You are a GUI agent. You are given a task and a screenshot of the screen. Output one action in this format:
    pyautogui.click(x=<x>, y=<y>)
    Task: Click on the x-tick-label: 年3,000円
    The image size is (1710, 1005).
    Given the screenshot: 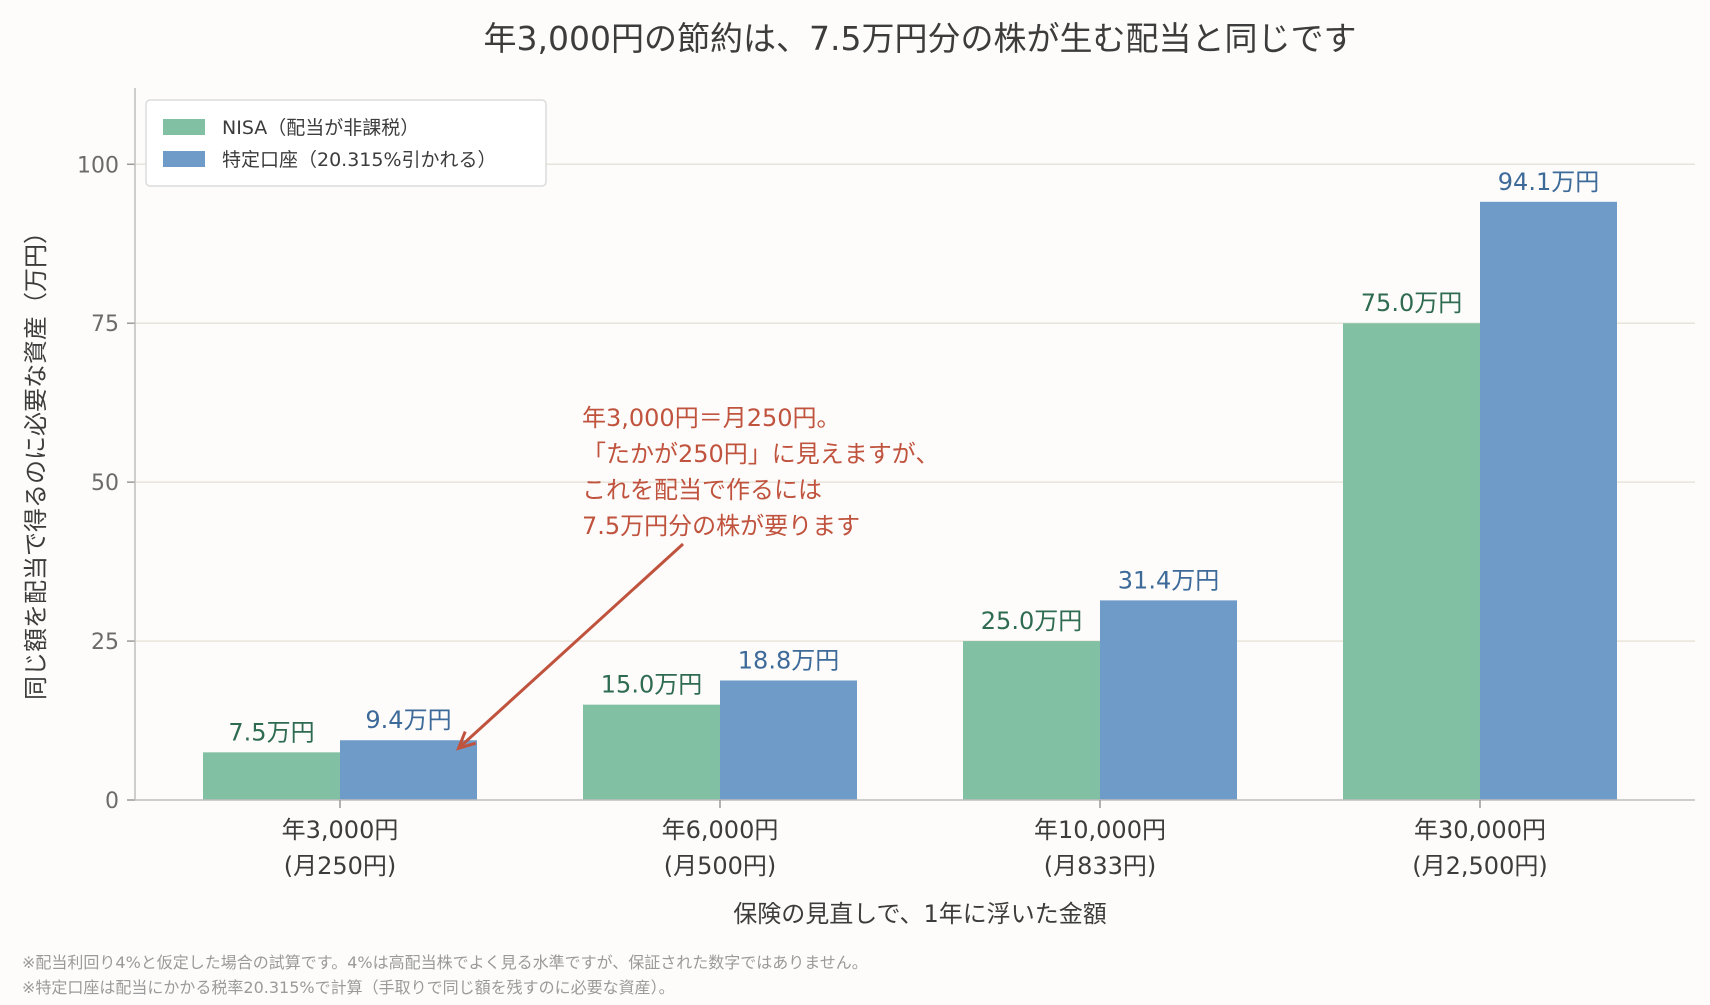 What is the action you would take?
    pyautogui.click(x=340, y=830)
    